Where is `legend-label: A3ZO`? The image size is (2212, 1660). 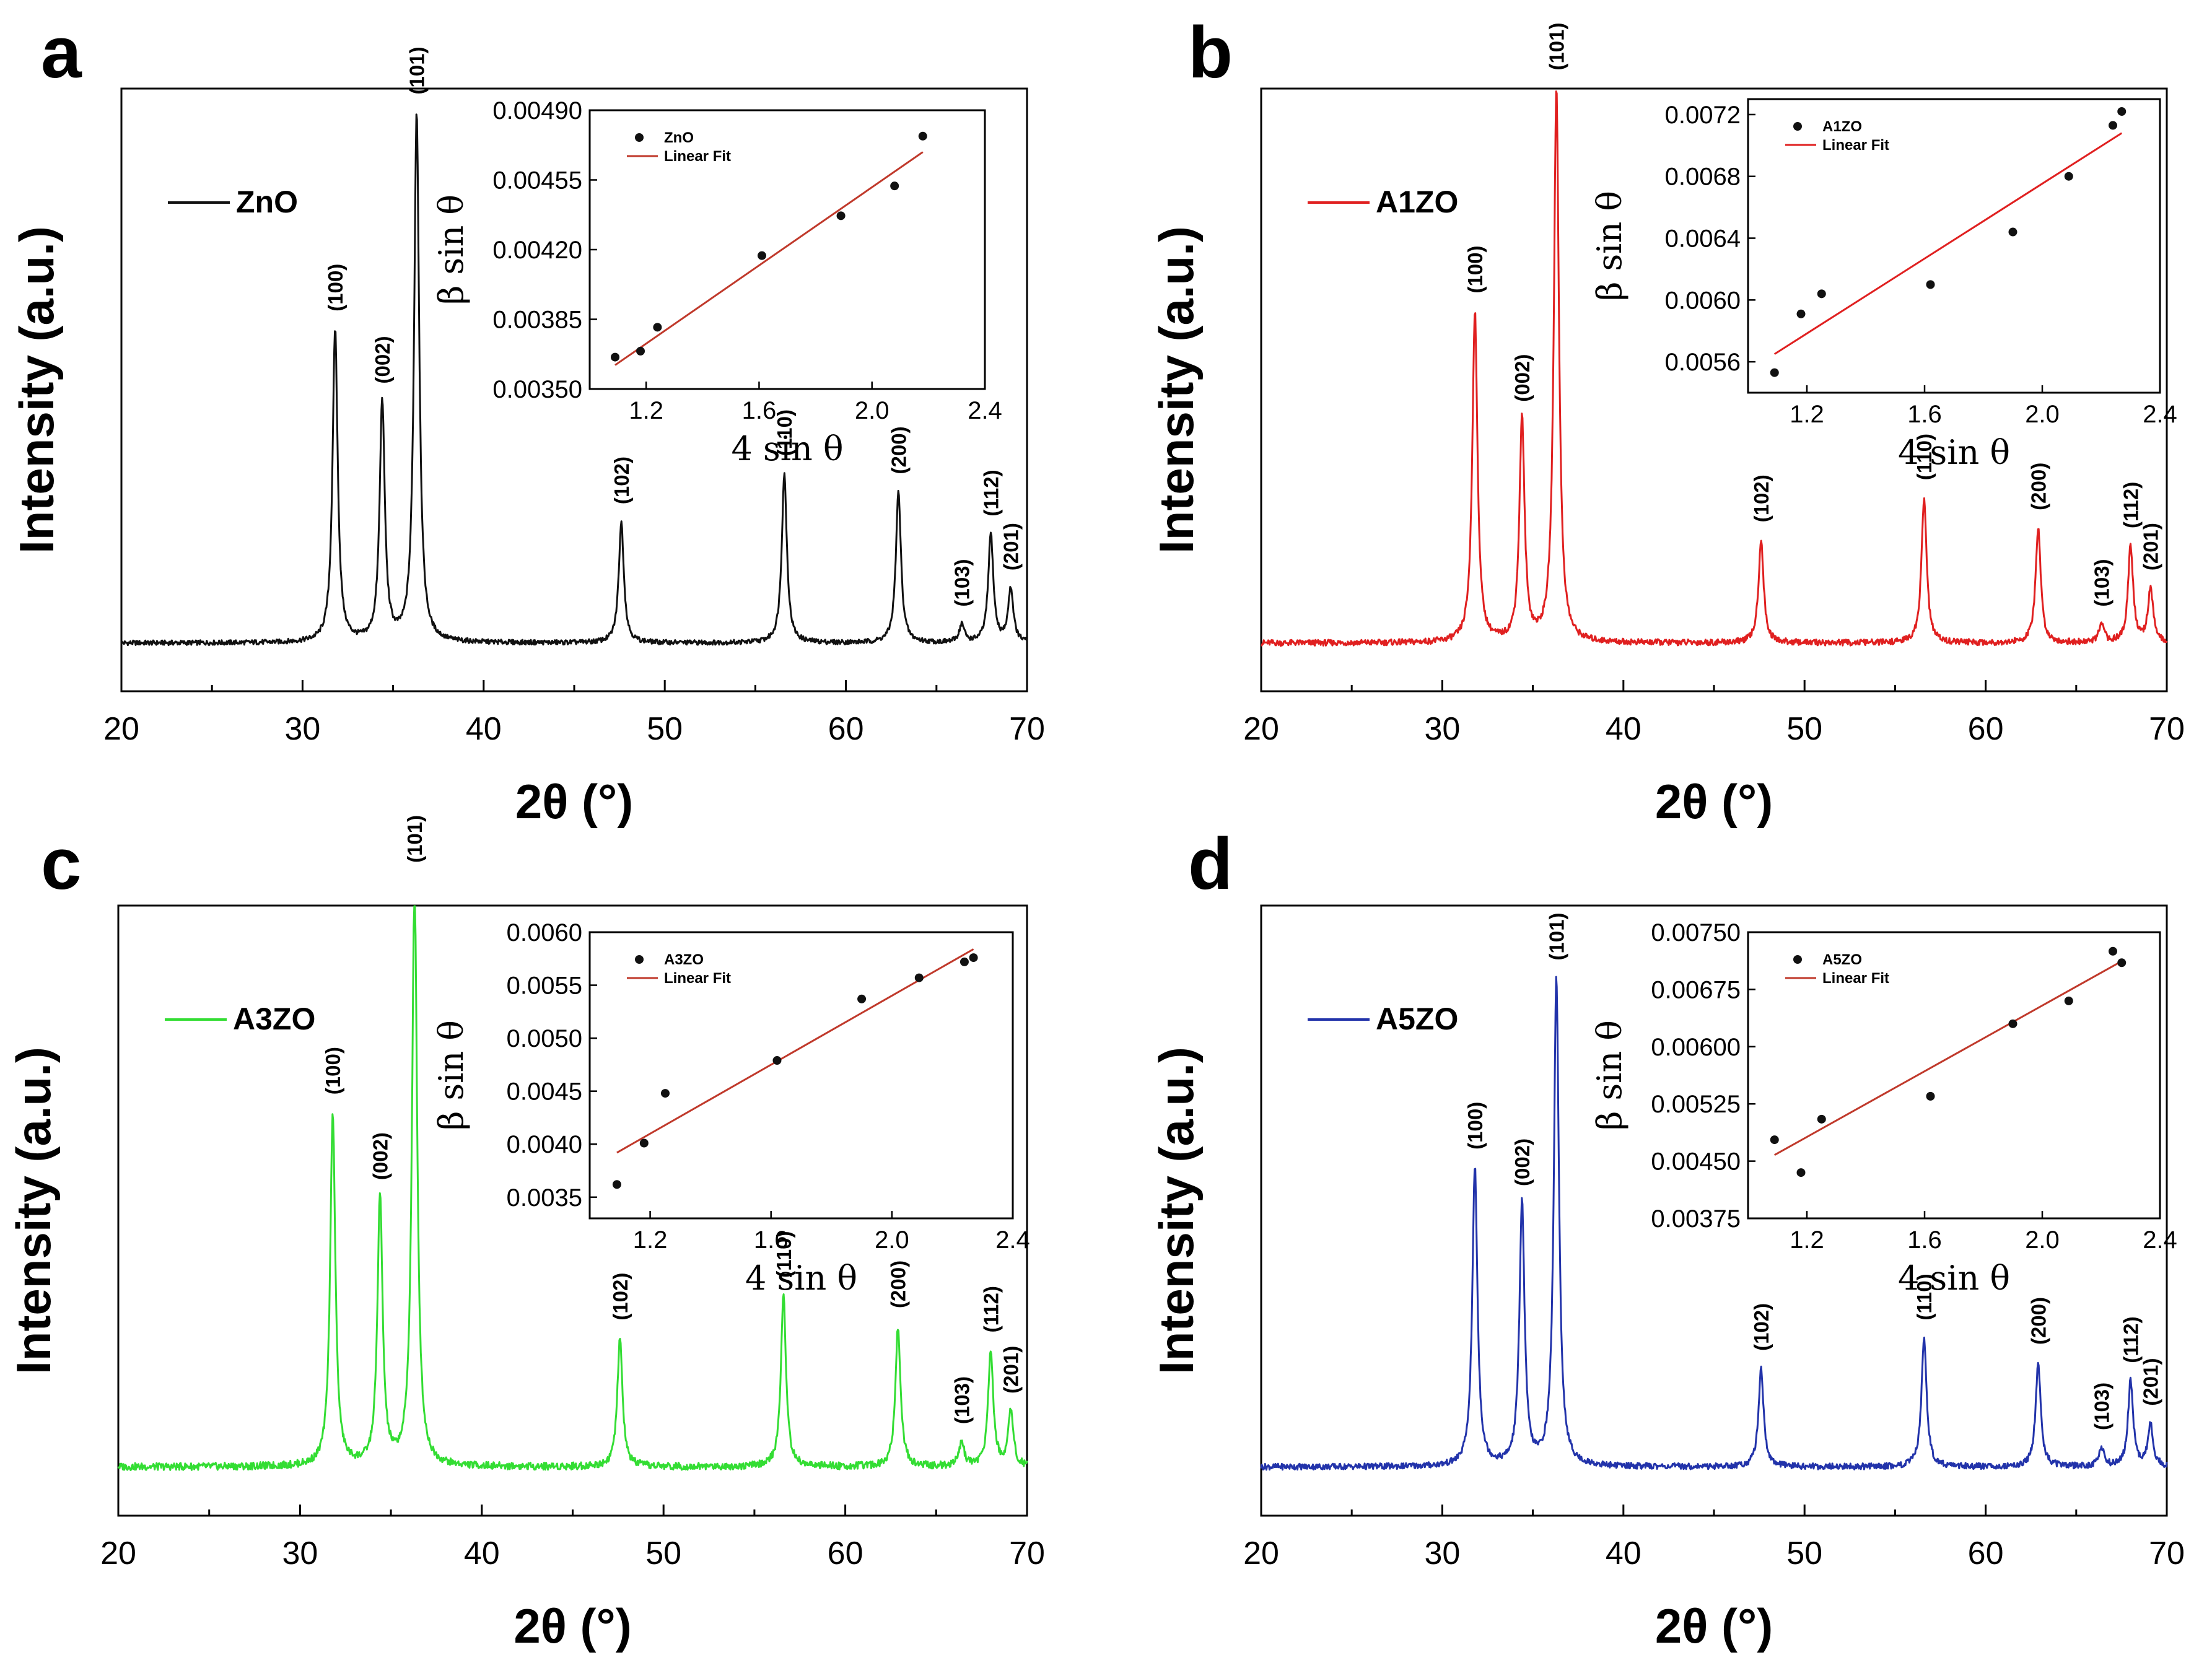
legend-label: A3ZO is located at coordinates (274, 1019).